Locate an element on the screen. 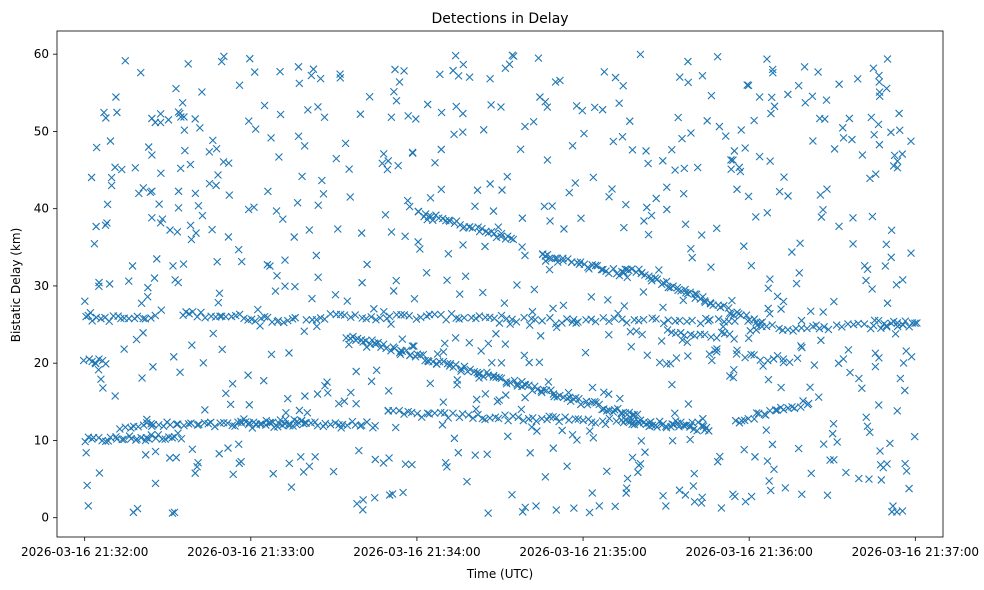  y-tick-label: 60 is located at coordinates (41, 54).